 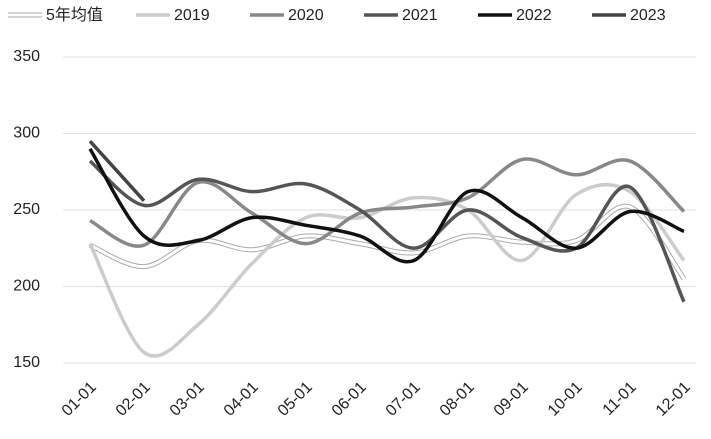 What do you see at coordinates (26, 362) in the screenshot?
I see `y-tick-label: 150` at bounding box center [26, 362].